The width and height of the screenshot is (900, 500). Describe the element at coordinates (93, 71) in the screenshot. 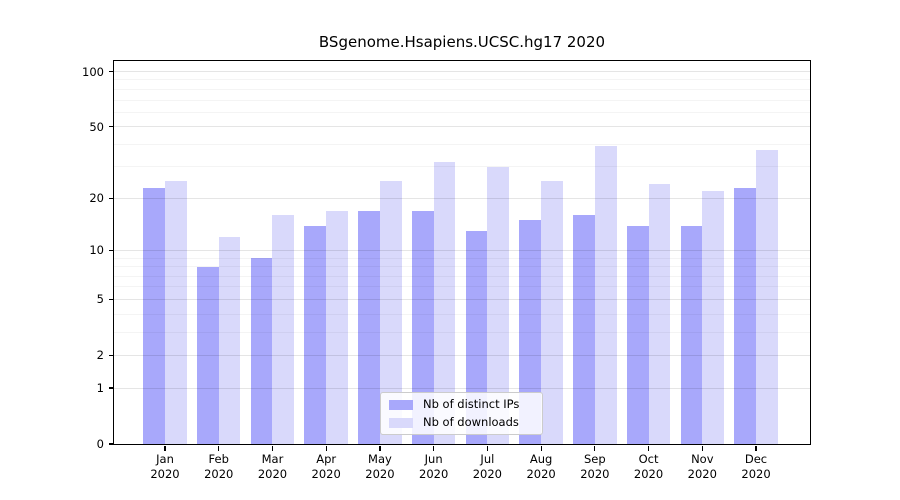

I see `y-tick-label: 100` at that location.